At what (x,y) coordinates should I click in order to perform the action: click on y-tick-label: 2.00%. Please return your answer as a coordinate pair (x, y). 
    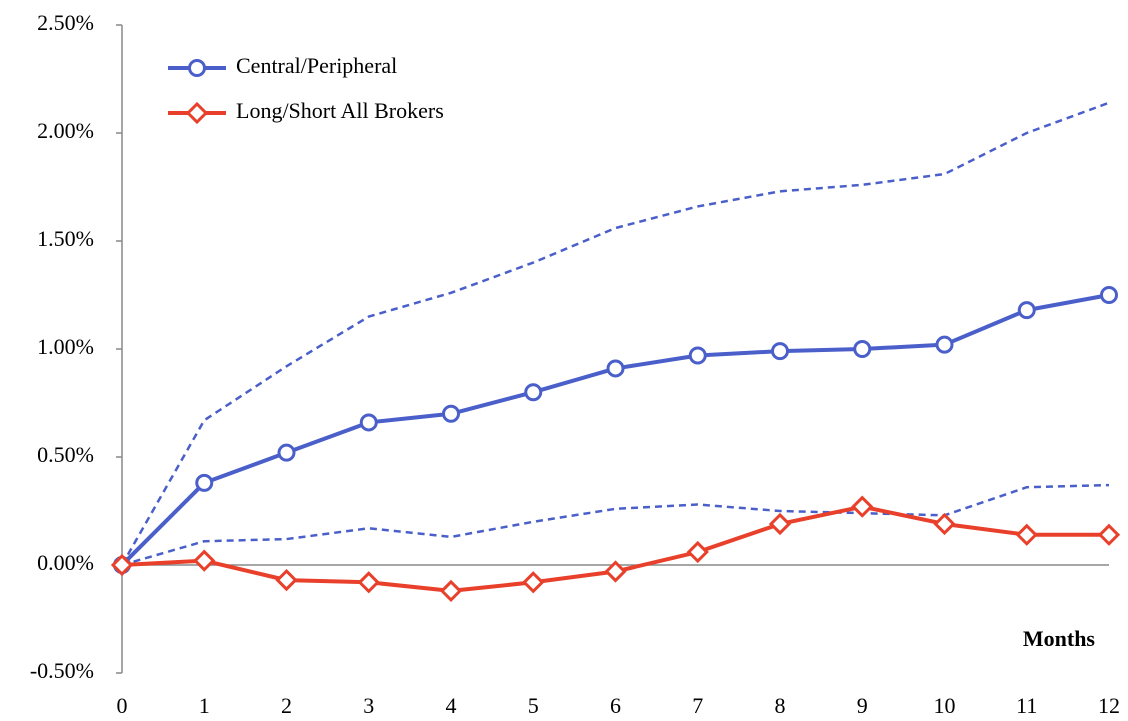
    Looking at the image, I should click on (65, 130).